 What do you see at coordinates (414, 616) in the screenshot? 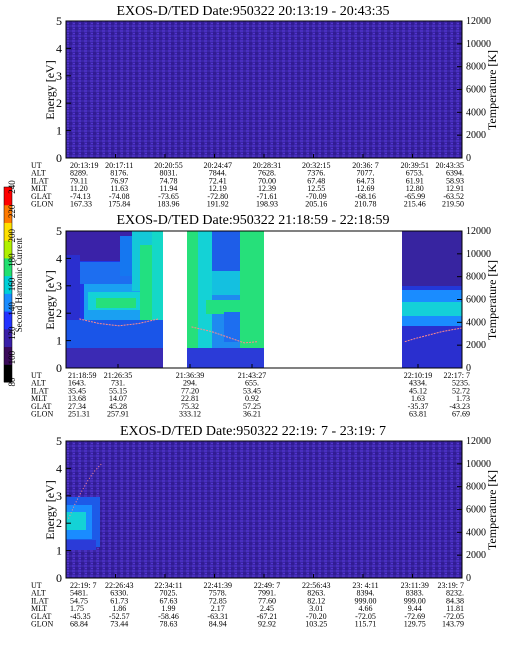
I see `table-cell: -72.69` at bounding box center [414, 616].